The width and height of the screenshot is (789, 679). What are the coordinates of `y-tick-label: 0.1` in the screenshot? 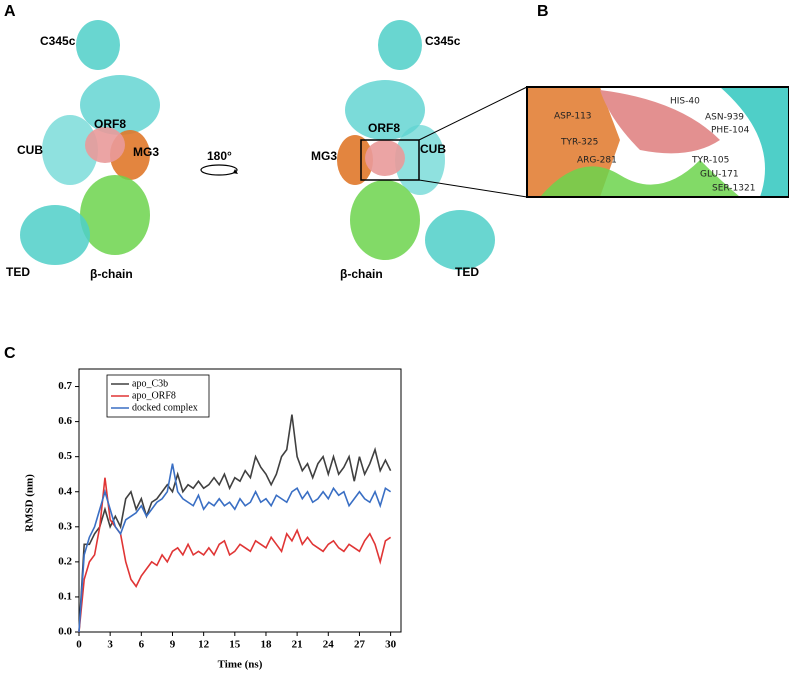 It's located at (65, 596).